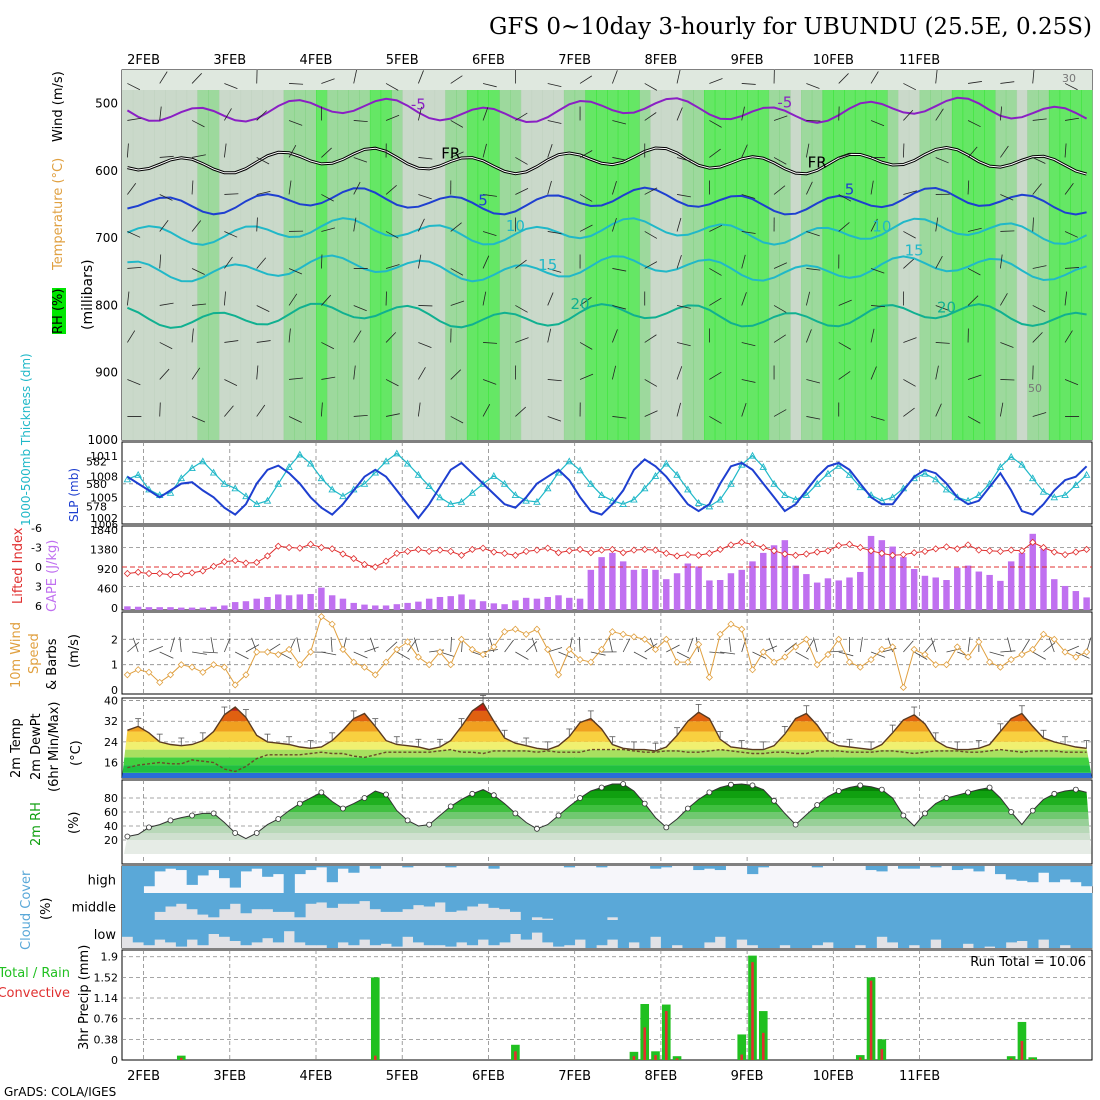 The height and width of the screenshot is (1100, 1100). I want to click on pressure-tick-label: 500, so click(106, 104).